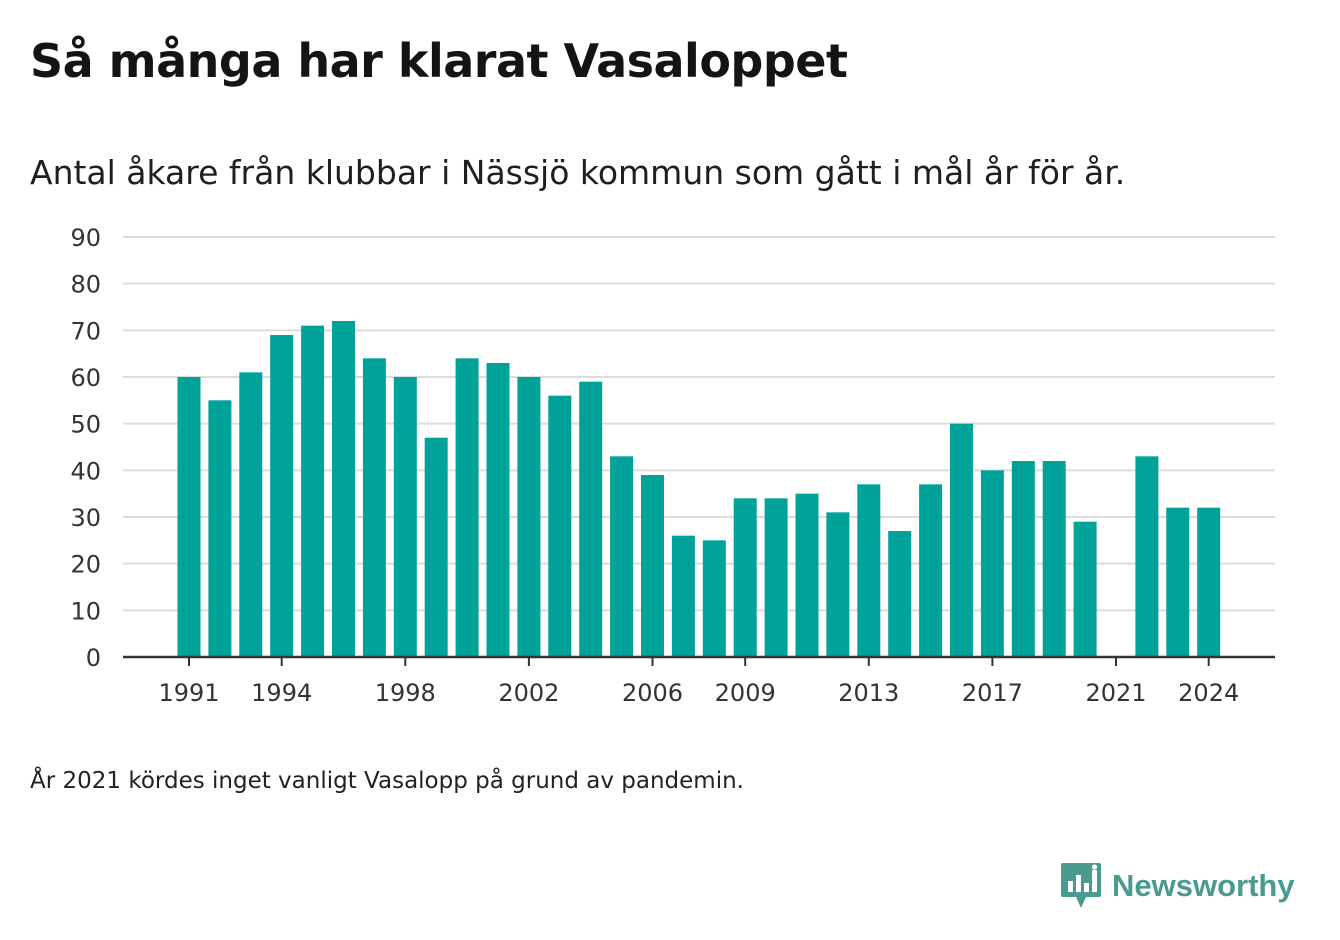 The image size is (1340, 940). Describe the element at coordinates (85, 518) in the screenshot. I see `y-tick-label: 30` at that location.